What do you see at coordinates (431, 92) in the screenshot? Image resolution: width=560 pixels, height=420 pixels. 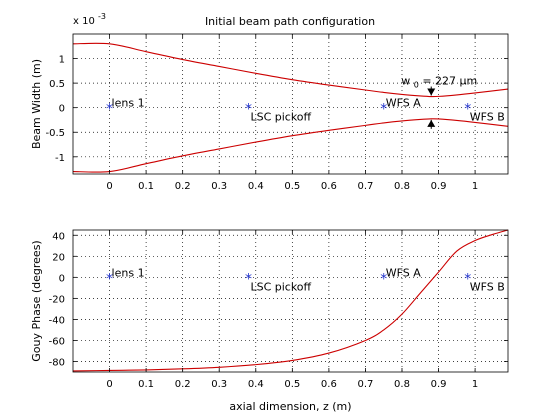 I see `waist-arrow-top-head` at bounding box center [431, 92].